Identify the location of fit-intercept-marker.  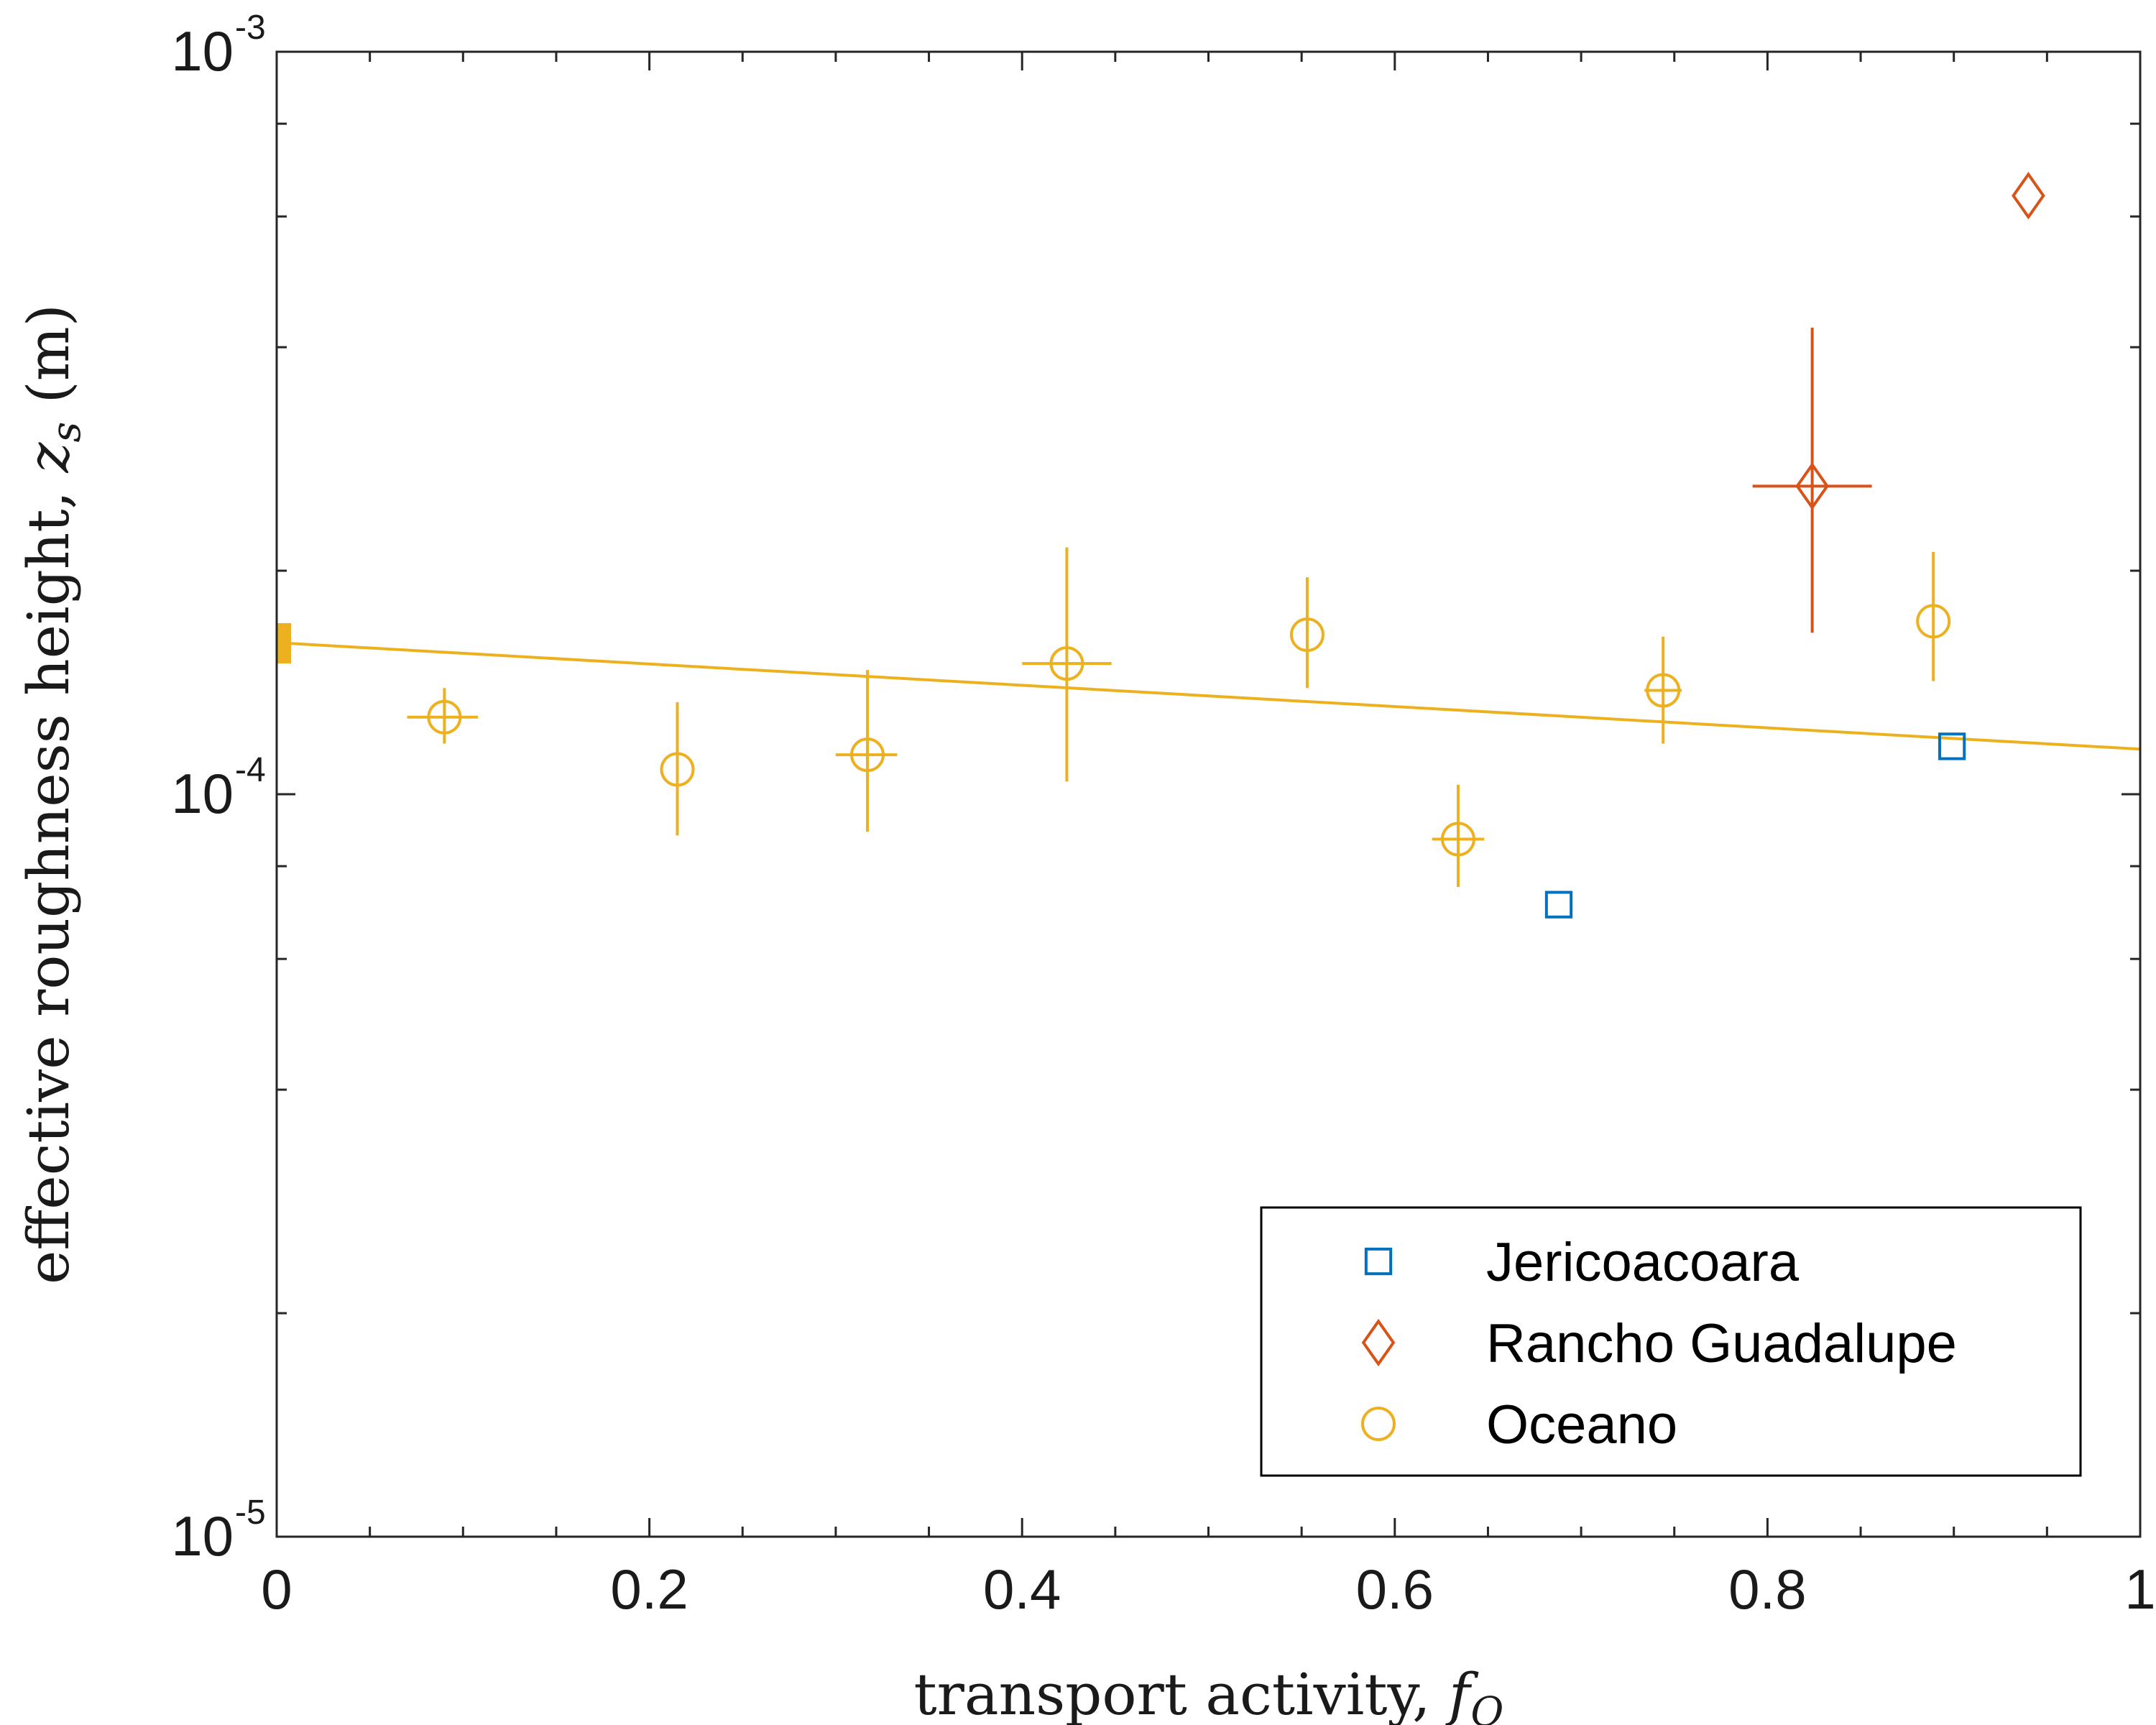
(284, 643).